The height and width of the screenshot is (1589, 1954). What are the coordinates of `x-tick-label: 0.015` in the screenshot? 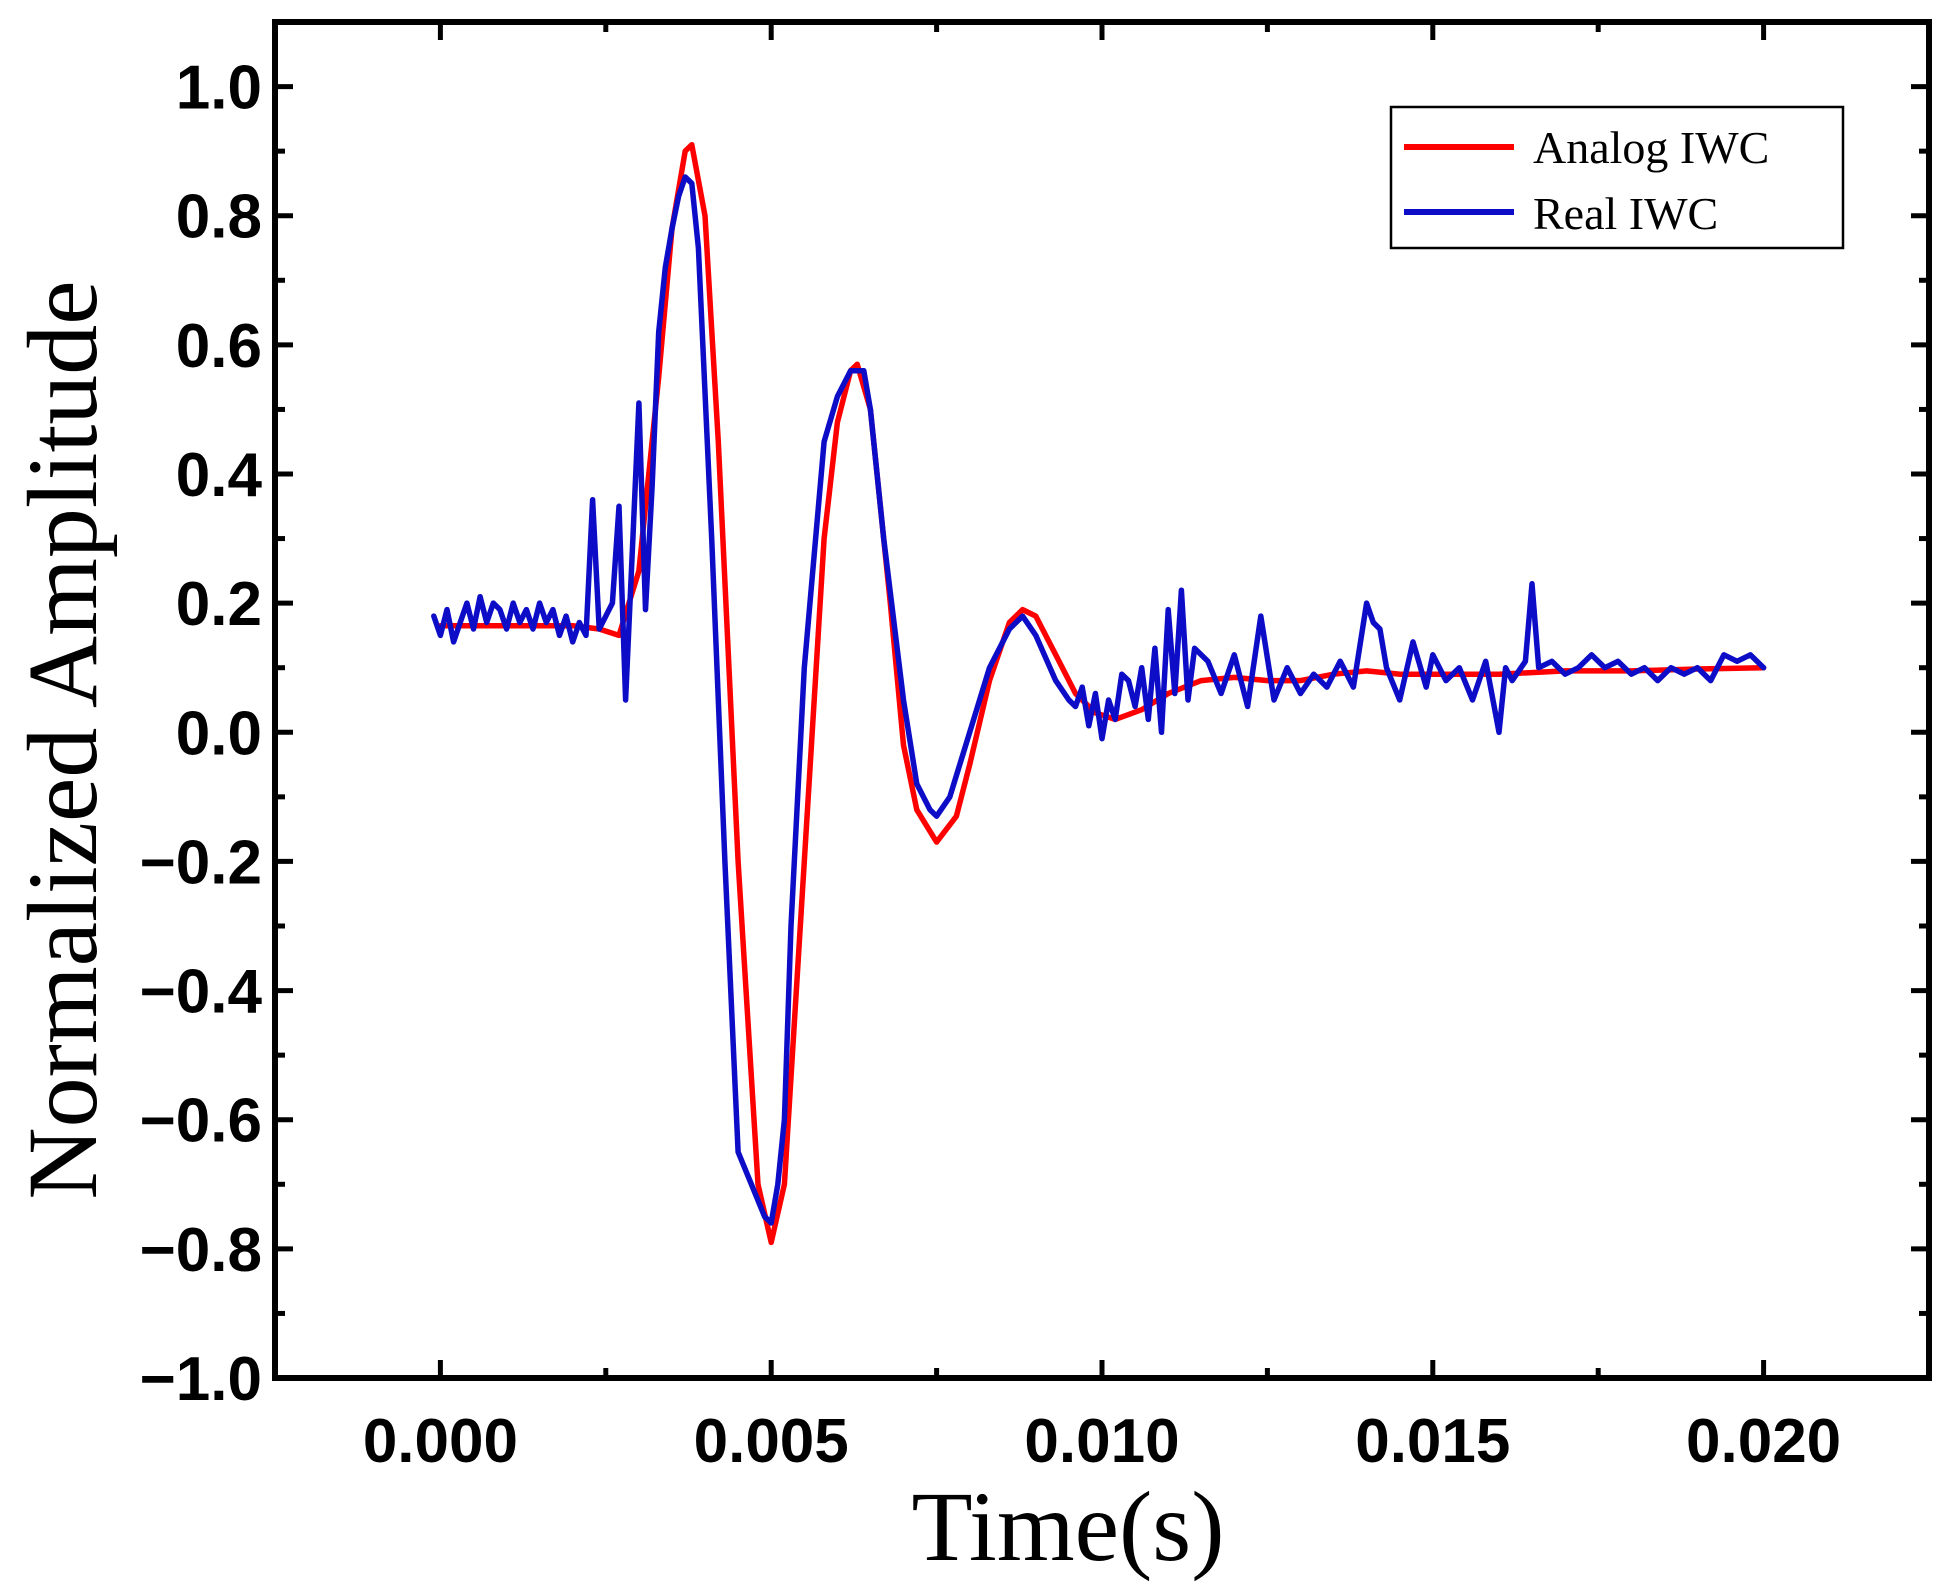 It's located at (1432, 1441).